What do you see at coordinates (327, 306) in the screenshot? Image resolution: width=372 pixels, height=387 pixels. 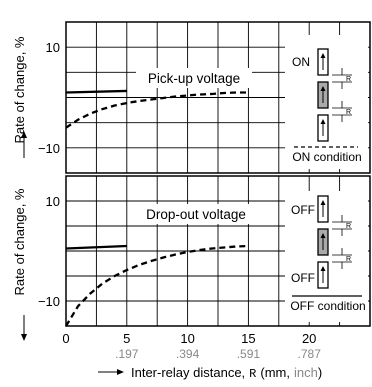 I see `legend-off-condition: OFF condition` at bounding box center [327, 306].